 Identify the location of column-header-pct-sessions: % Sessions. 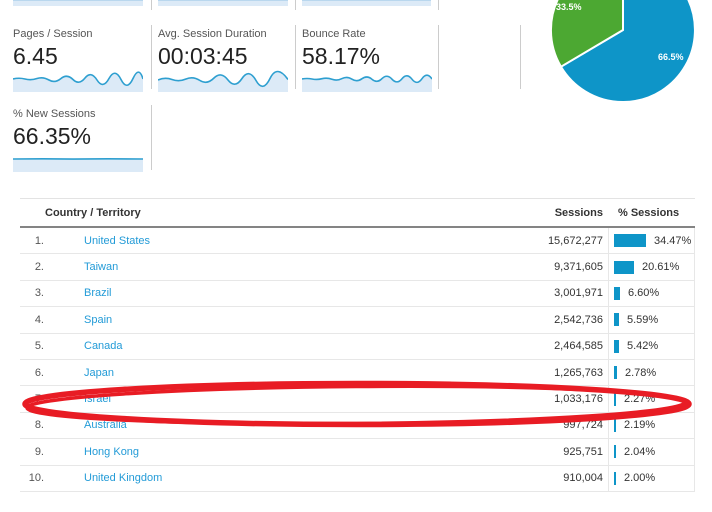
(649, 212).